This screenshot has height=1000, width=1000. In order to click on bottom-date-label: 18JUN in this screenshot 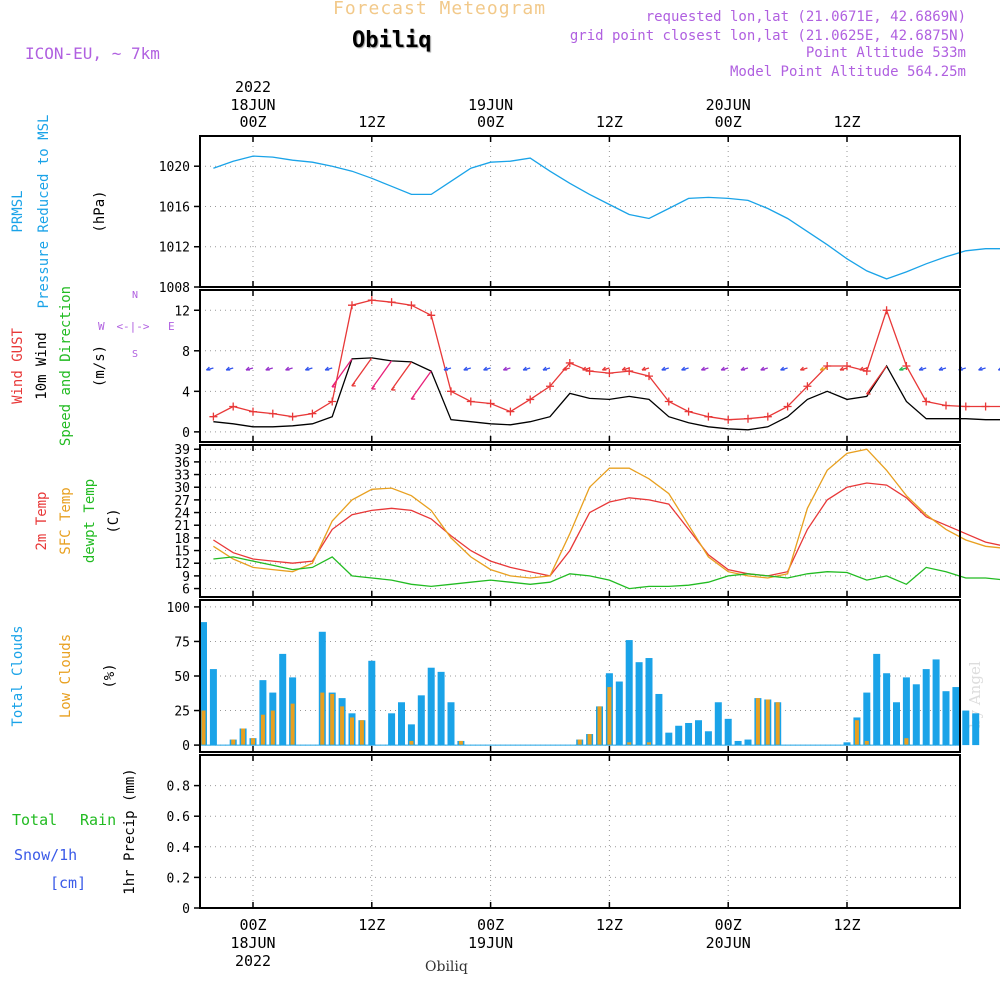, I will do `click(252, 943)`.